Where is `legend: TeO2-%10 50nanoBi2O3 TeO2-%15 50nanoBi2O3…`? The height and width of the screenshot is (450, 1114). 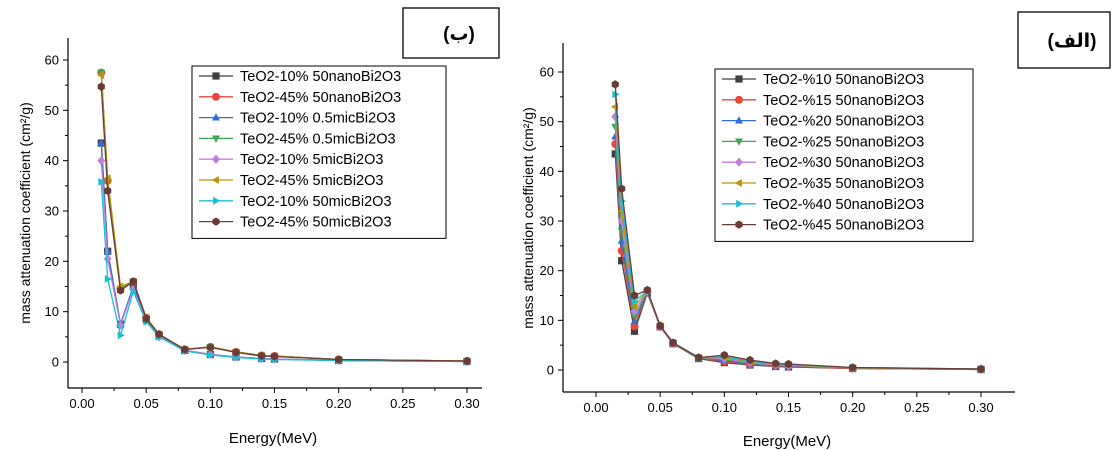
legend: TeO2-%10 50nanoBi2O3 TeO2-%15 50nanoBi2O3… is located at coordinates (844, 155).